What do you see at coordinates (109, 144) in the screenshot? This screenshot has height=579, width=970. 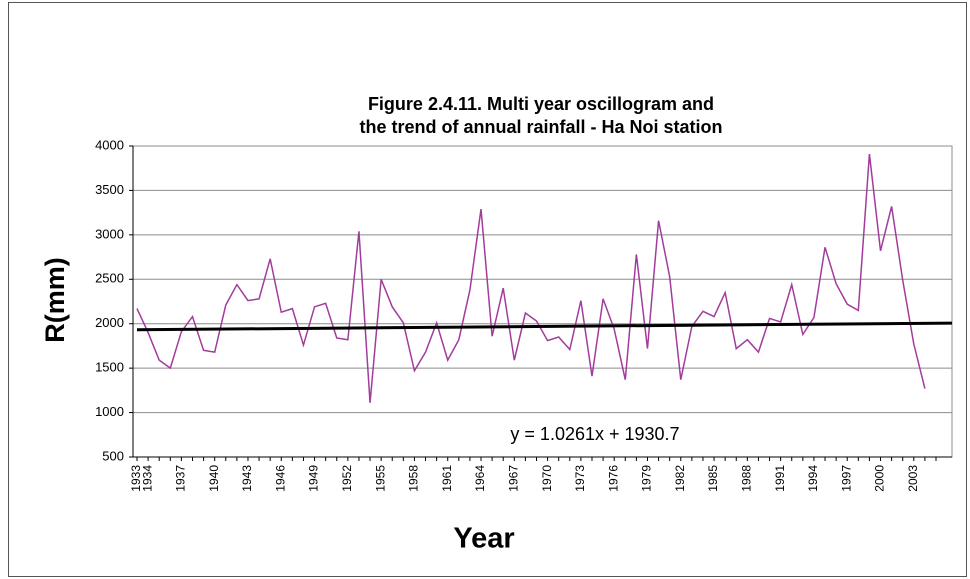 I see `y-tick-label: 4000` at bounding box center [109, 144].